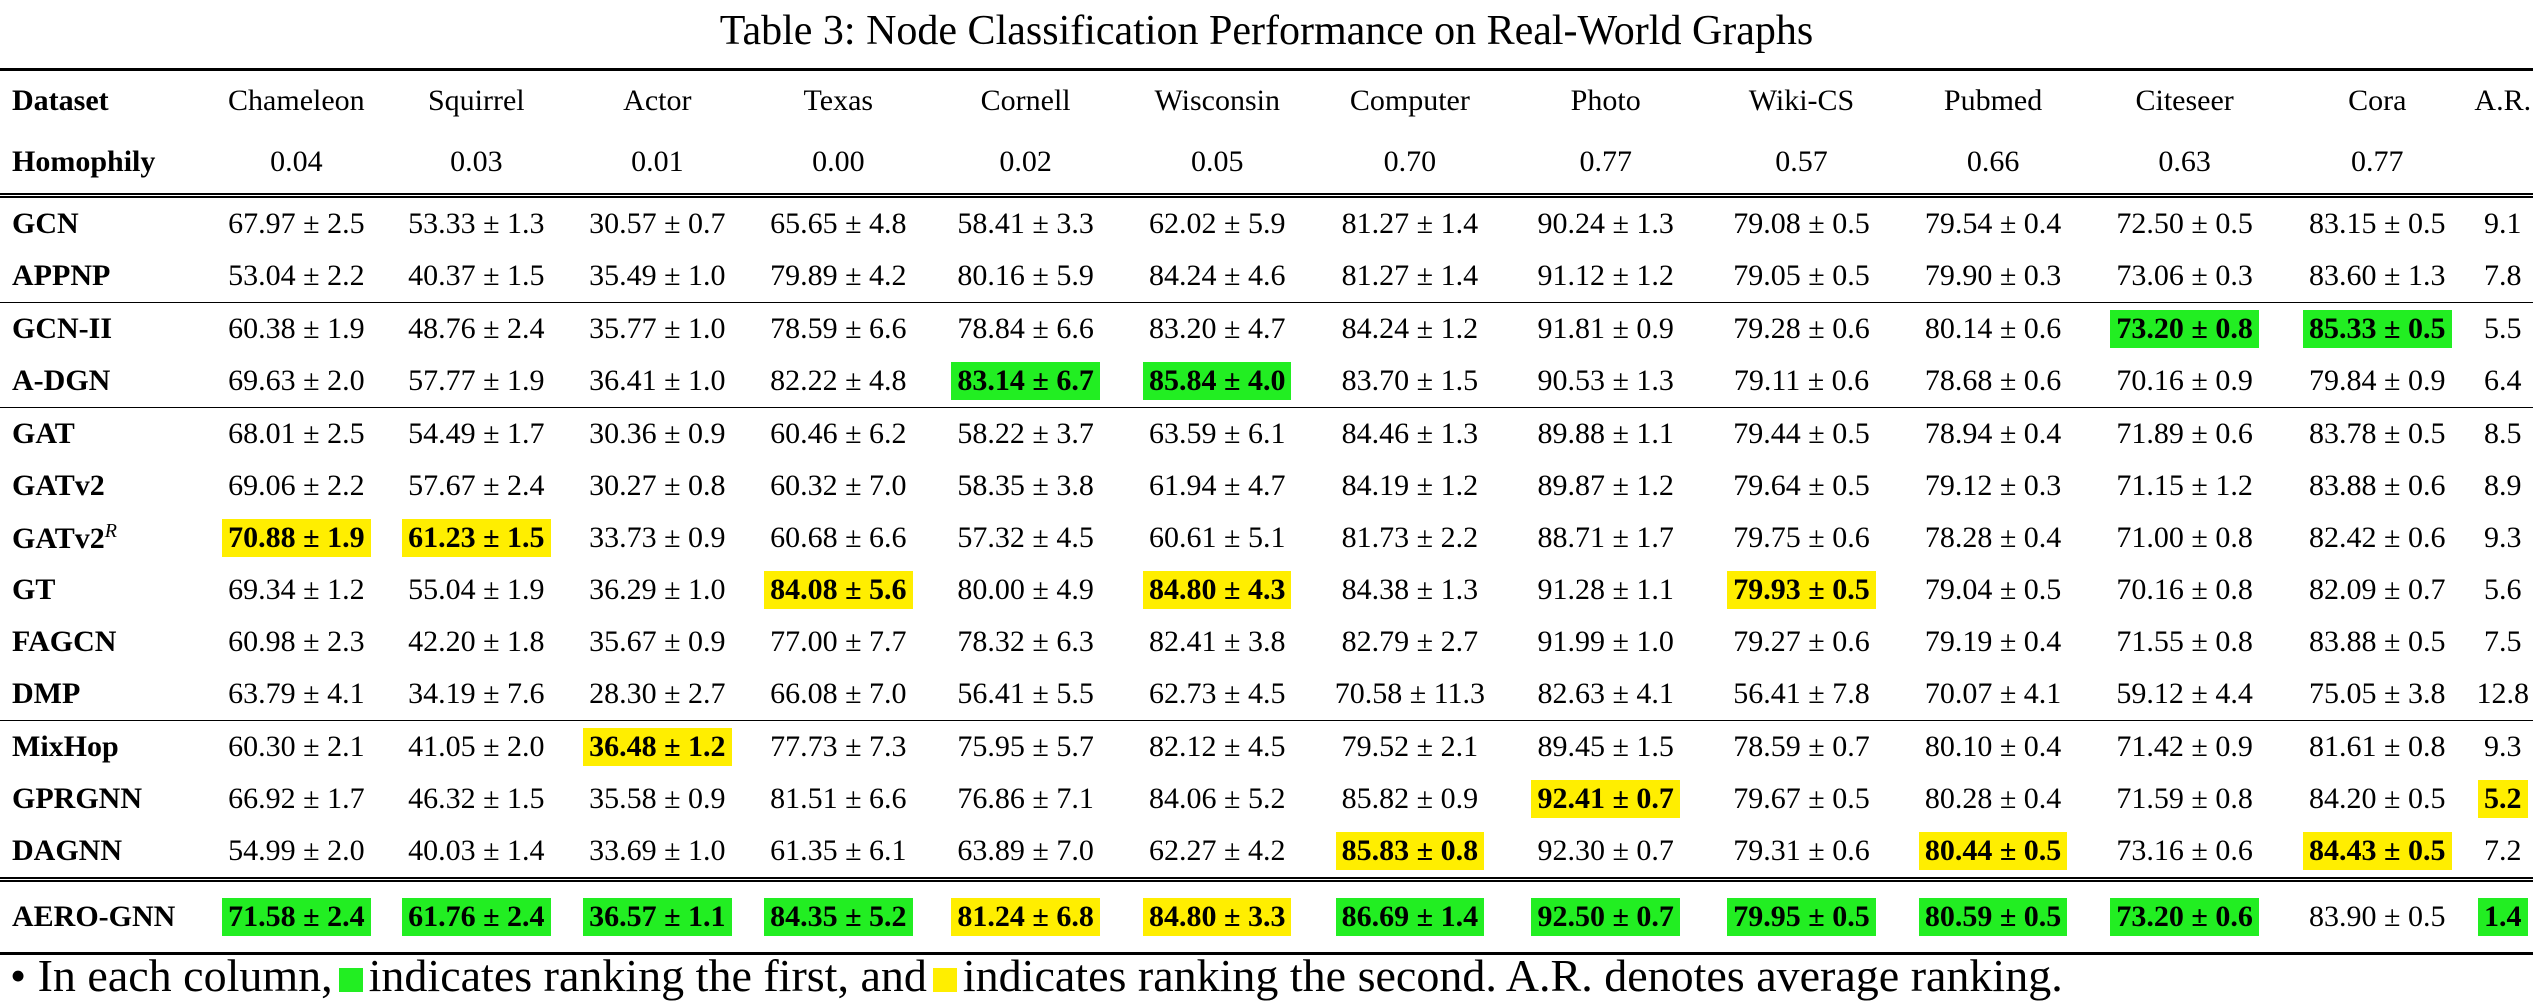 The width and height of the screenshot is (2533, 1008). I want to click on model-name-text: GCN, so click(45, 223).